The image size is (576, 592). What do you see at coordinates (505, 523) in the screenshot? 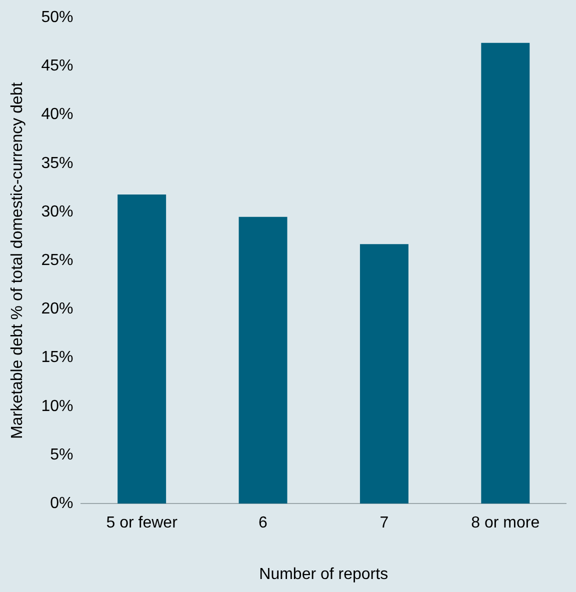
I see `x-tick-label: 8 or more` at bounding box center [505, 523].